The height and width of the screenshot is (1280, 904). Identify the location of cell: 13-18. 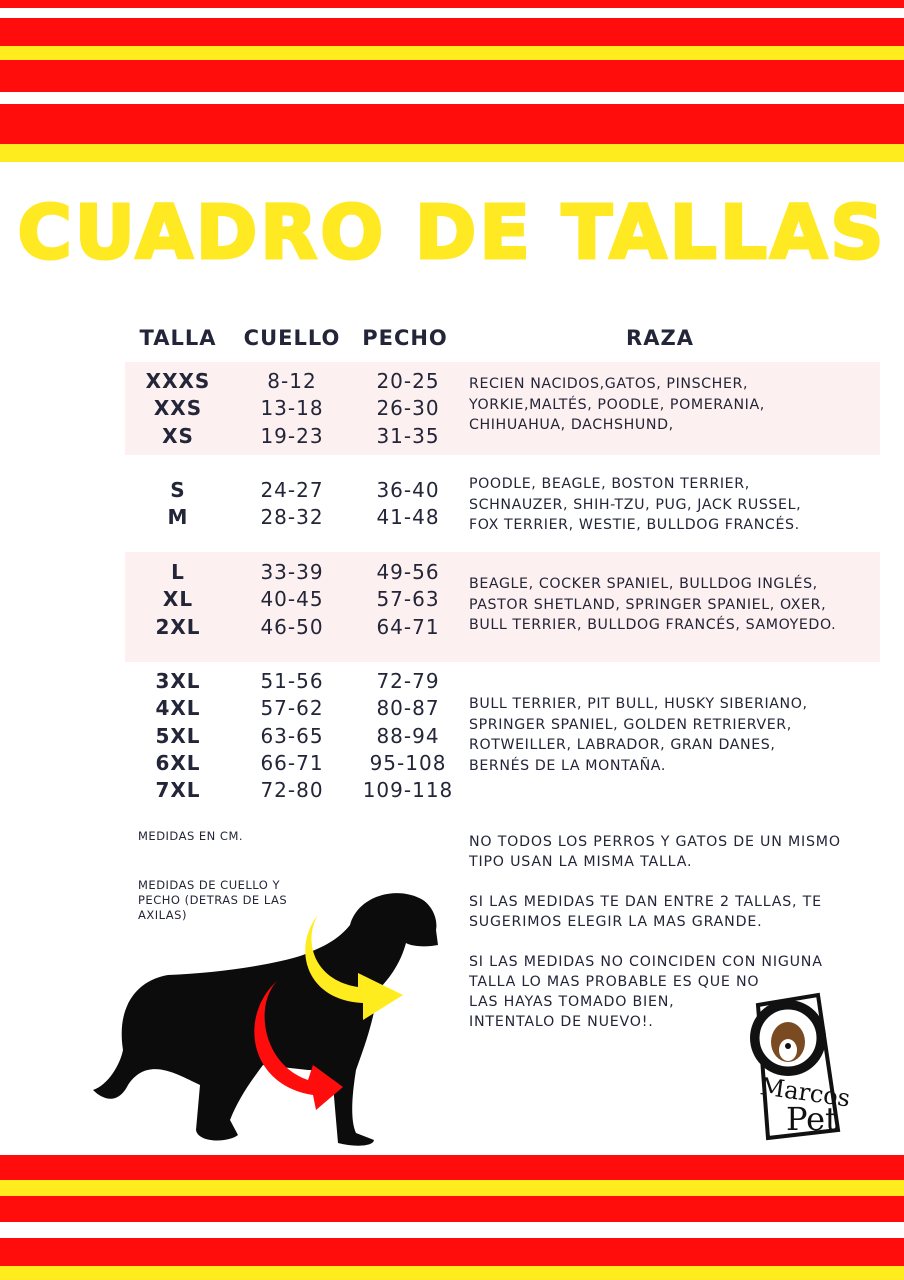
(292, 408).